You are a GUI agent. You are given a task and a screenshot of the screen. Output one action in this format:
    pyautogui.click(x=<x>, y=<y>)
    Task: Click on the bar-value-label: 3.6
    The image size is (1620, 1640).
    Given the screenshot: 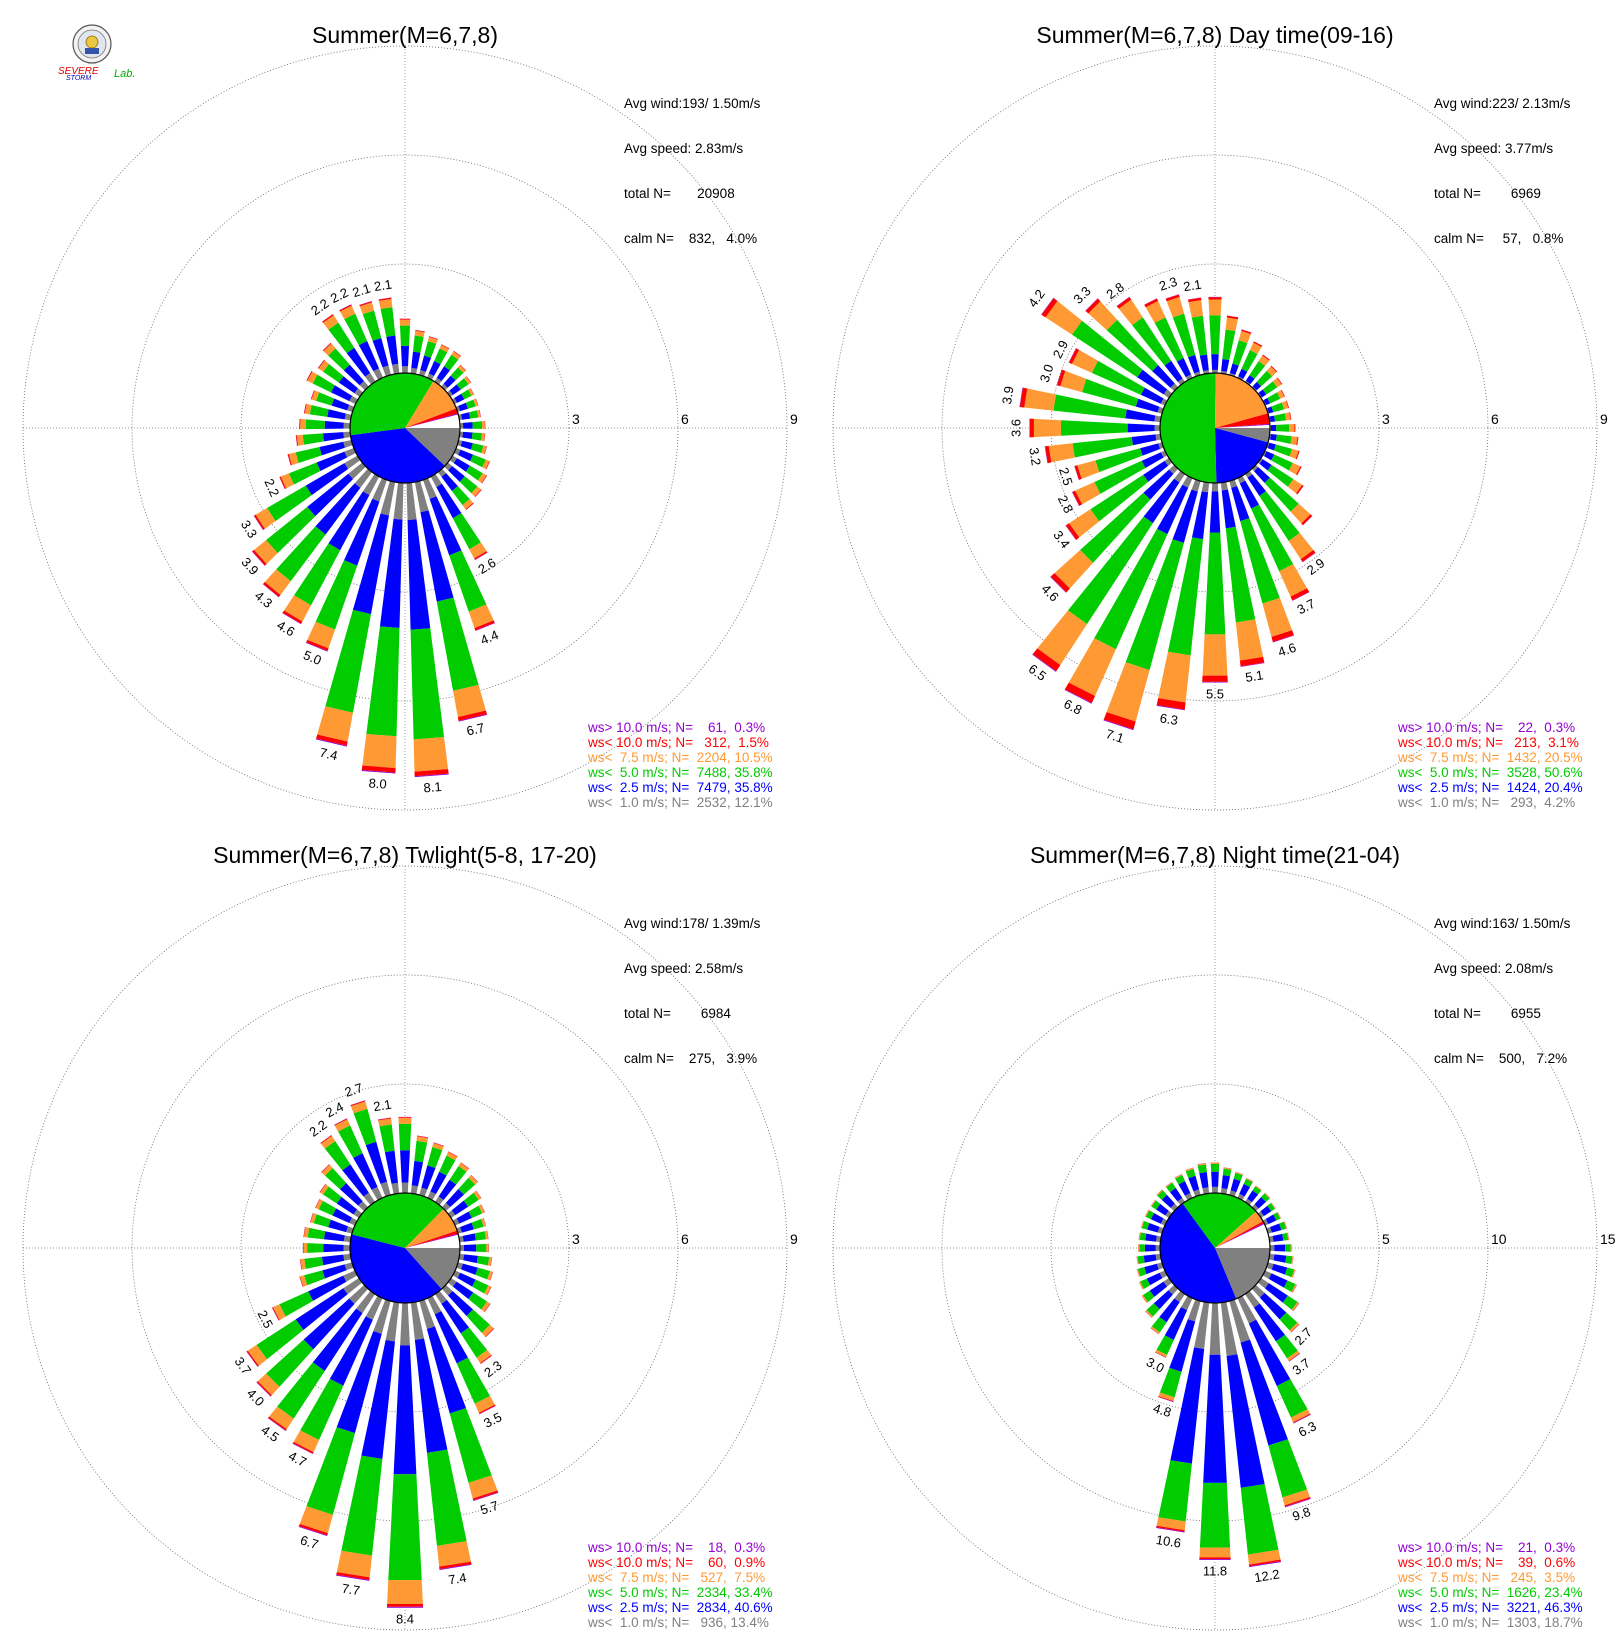 What is the action you would take?
    pyautogui.click(x=1016, y=428)
    